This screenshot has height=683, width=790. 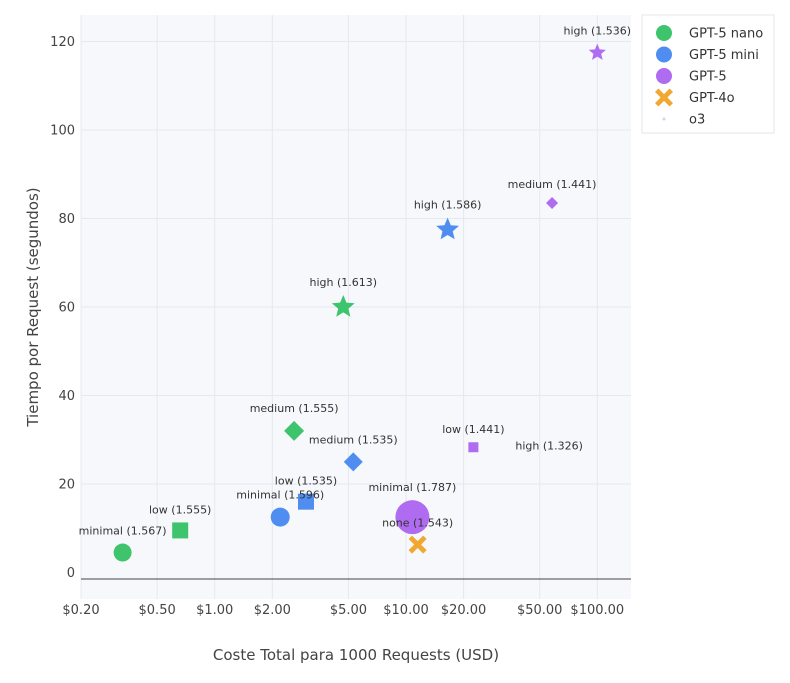 What do you see at coordinates (66, 396) in the screenshot?
I see `y-tick-label: 40` at bounding box center [66, 396].